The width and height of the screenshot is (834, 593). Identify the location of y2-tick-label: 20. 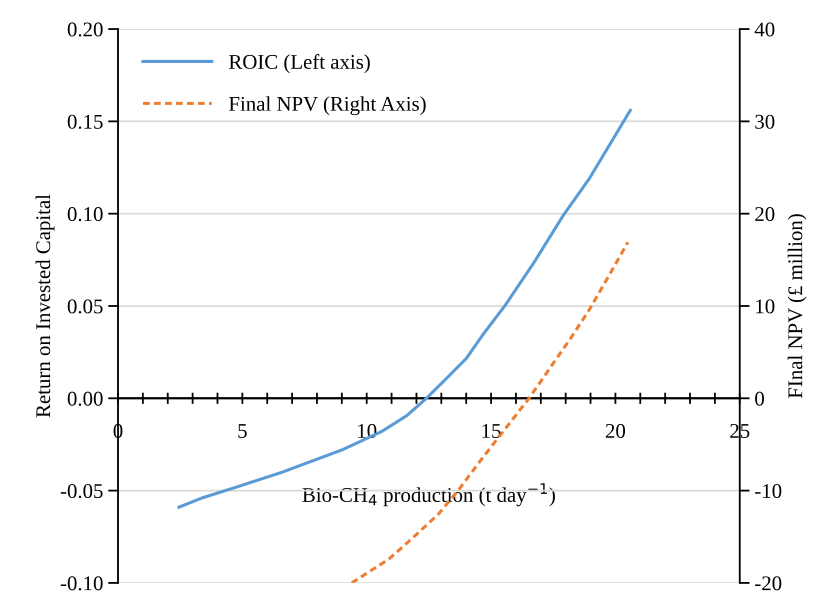
(764, 214).